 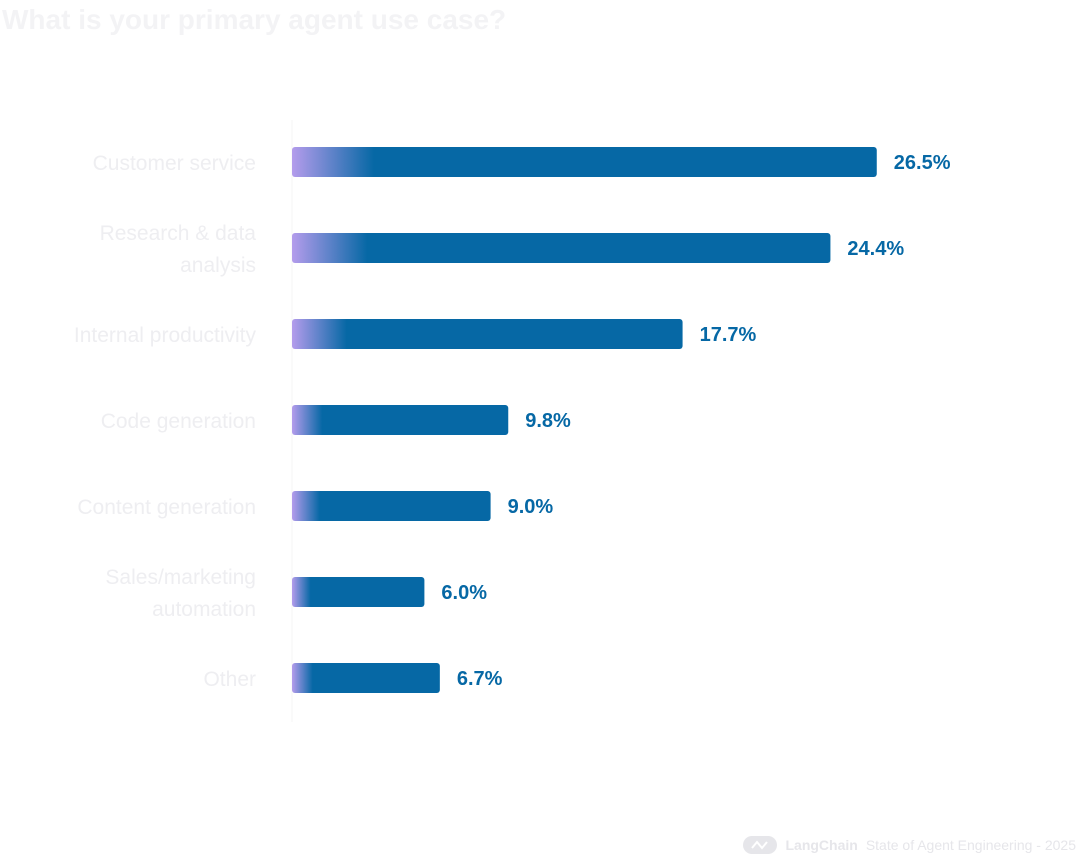 What do you see at coordinates (548, 421) in the screenshot?
I see `value-label-3: 9.8%` at bounding box center [548, 421].